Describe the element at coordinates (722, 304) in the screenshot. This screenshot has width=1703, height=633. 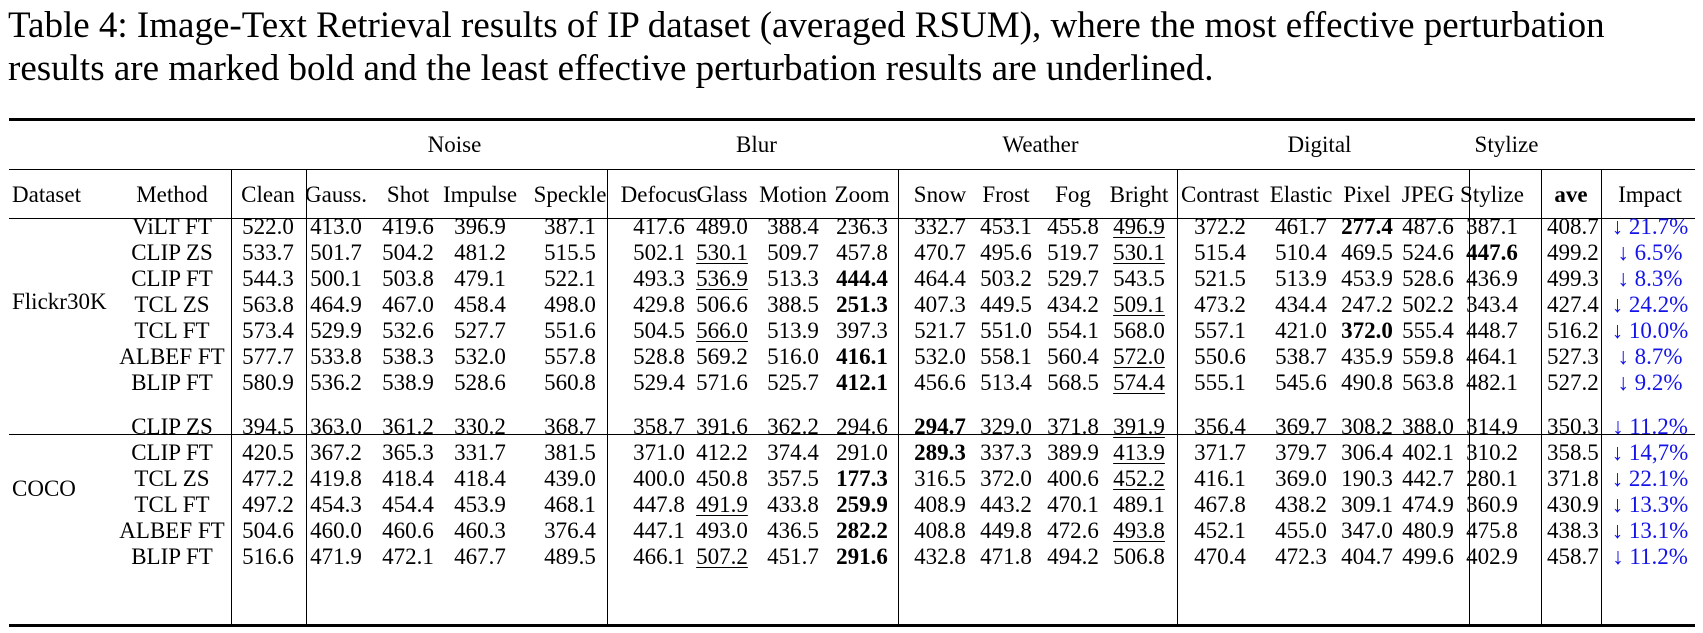
I see `value-cell: 506.6` at that location.